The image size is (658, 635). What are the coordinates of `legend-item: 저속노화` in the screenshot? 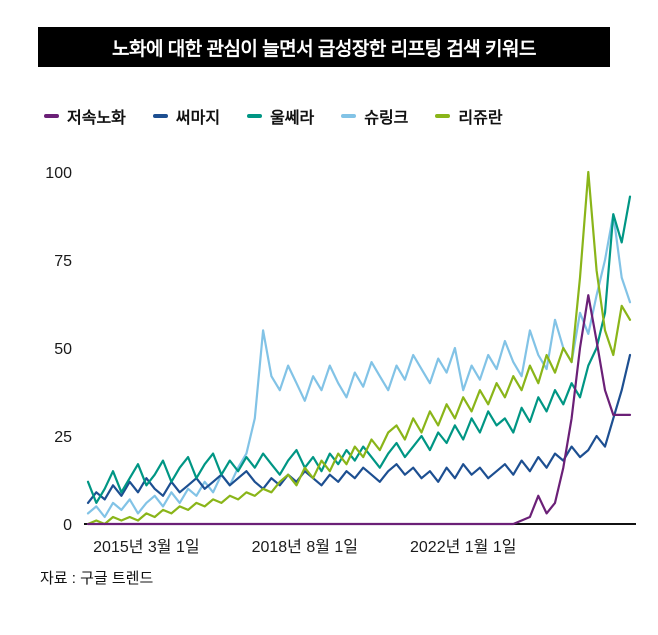 It's located at (85, 116).